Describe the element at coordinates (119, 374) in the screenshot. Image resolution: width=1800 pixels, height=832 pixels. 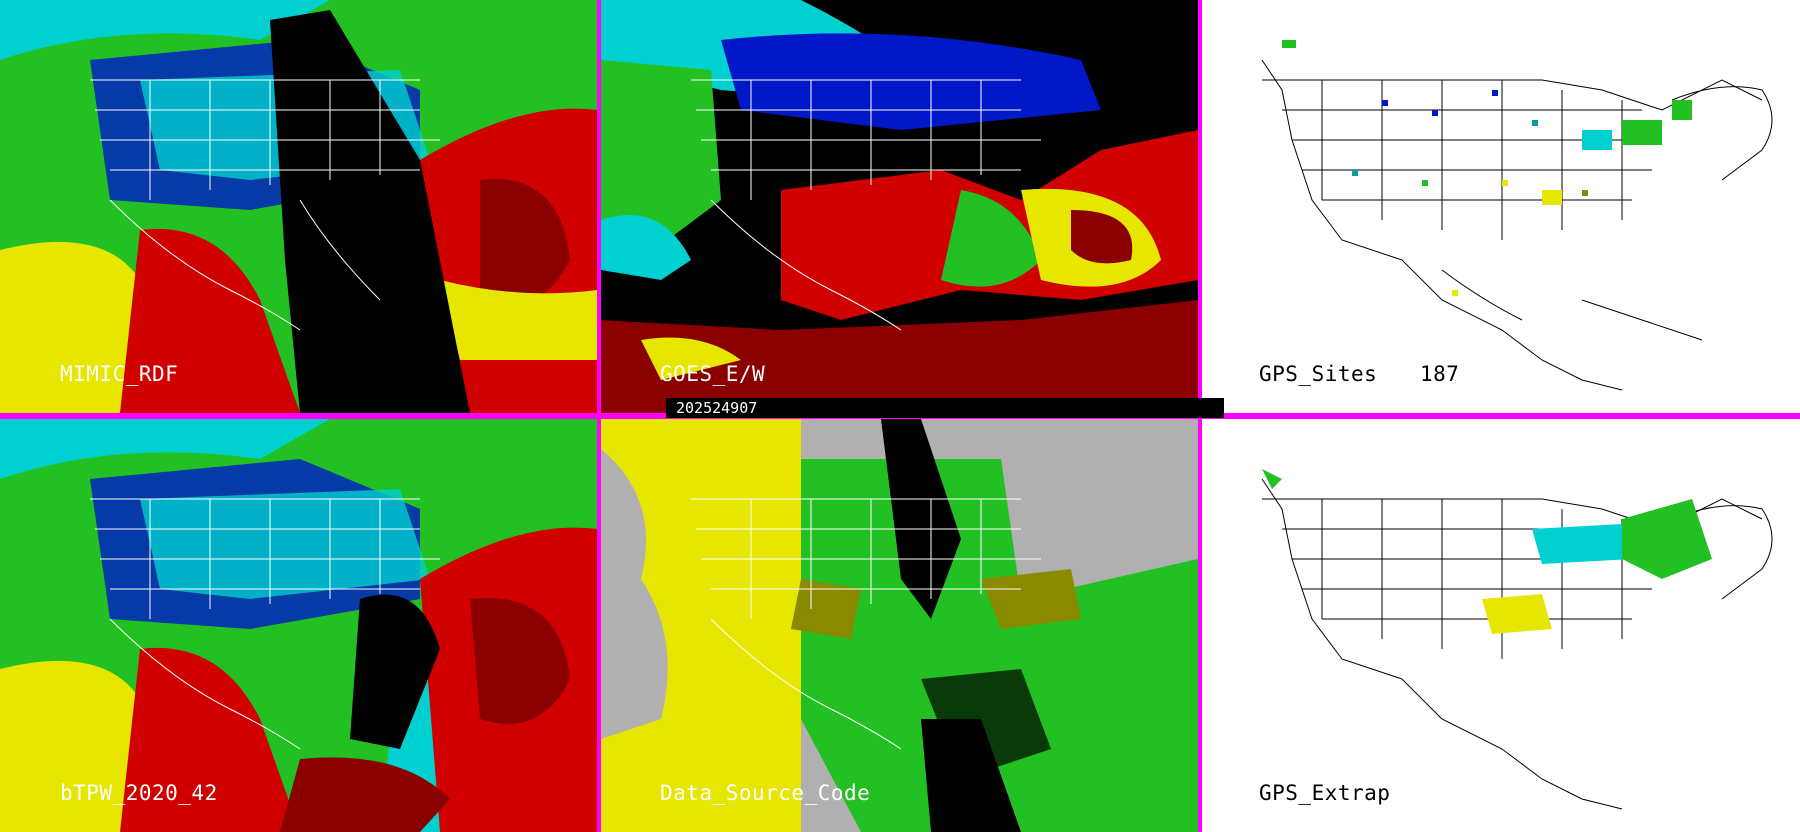
I see `panel-label: MIMIC_RDF` at that location.